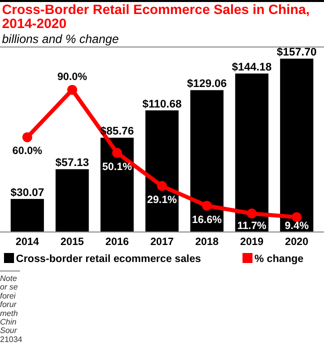 The height and width of the screenshot is (357, 324). Describe the element at coordinates (27, 192) in the screenshot. I see `data-label: $30.07` at that location.